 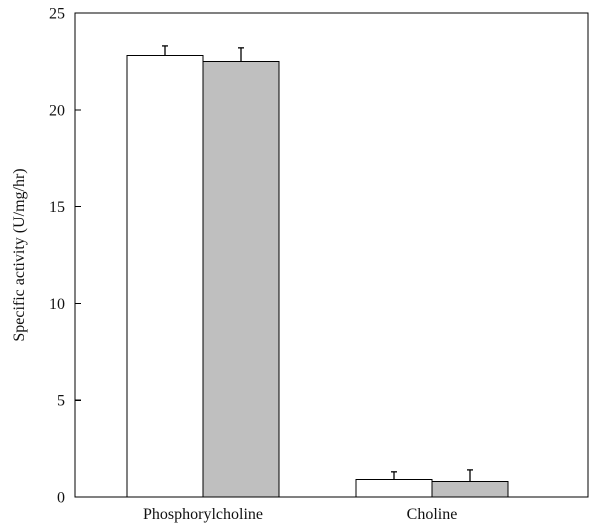 What do you see at coordinates (61, 498) in the screenshot?
I see `y-tick-label: 0` at bounding box center [61, 498].